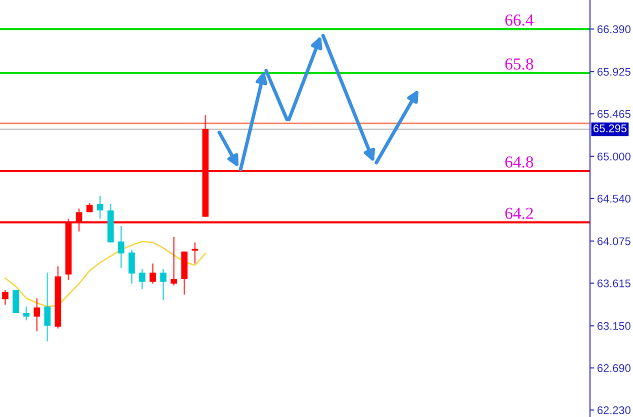 This screenshot has width=633, height=417. Describe the element at coordinates (519, 64) in the screenshot. I see `annotation: 65.8` at that location.